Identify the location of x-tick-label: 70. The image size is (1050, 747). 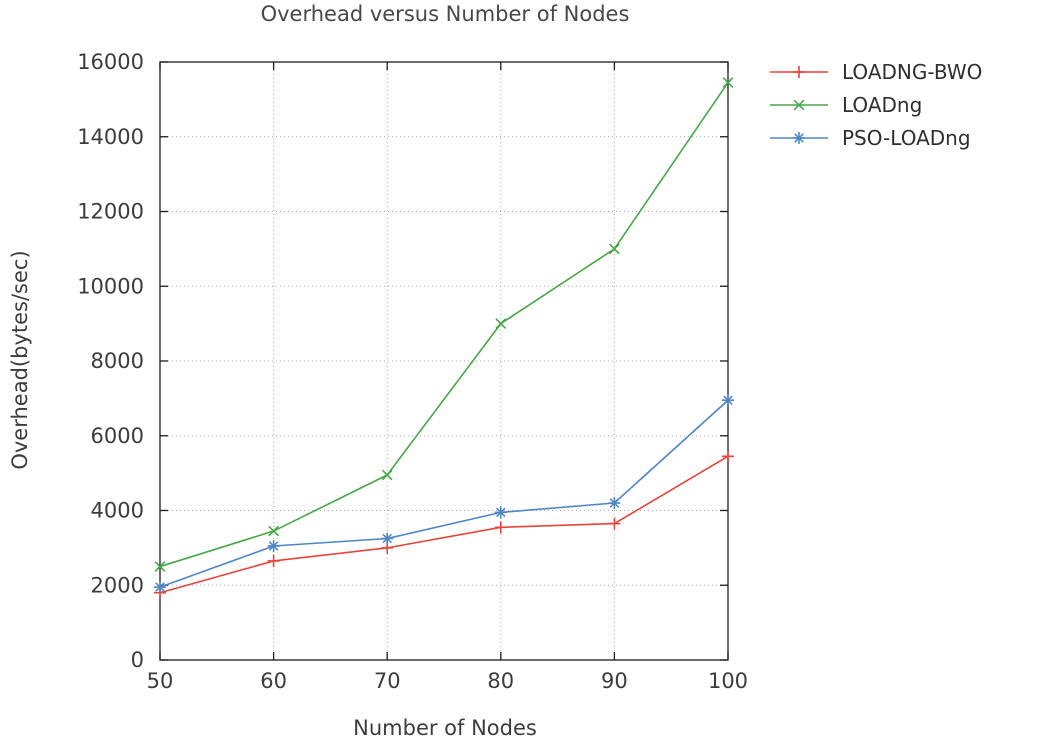
(387, 681).